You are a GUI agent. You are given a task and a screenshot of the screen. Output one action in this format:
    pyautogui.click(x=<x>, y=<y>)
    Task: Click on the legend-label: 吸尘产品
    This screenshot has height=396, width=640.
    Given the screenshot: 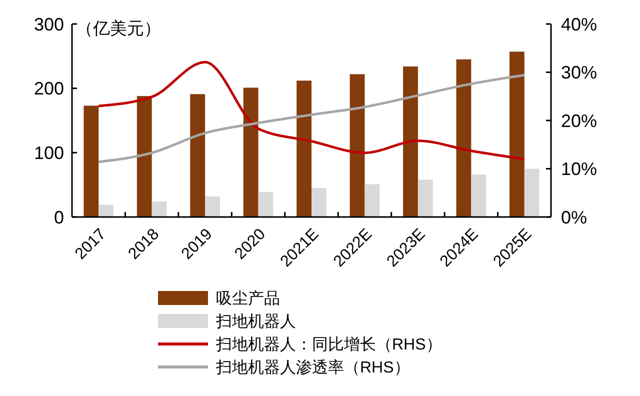 What is the action you would take?
    pyautogui.click(x=248, y=299)
    